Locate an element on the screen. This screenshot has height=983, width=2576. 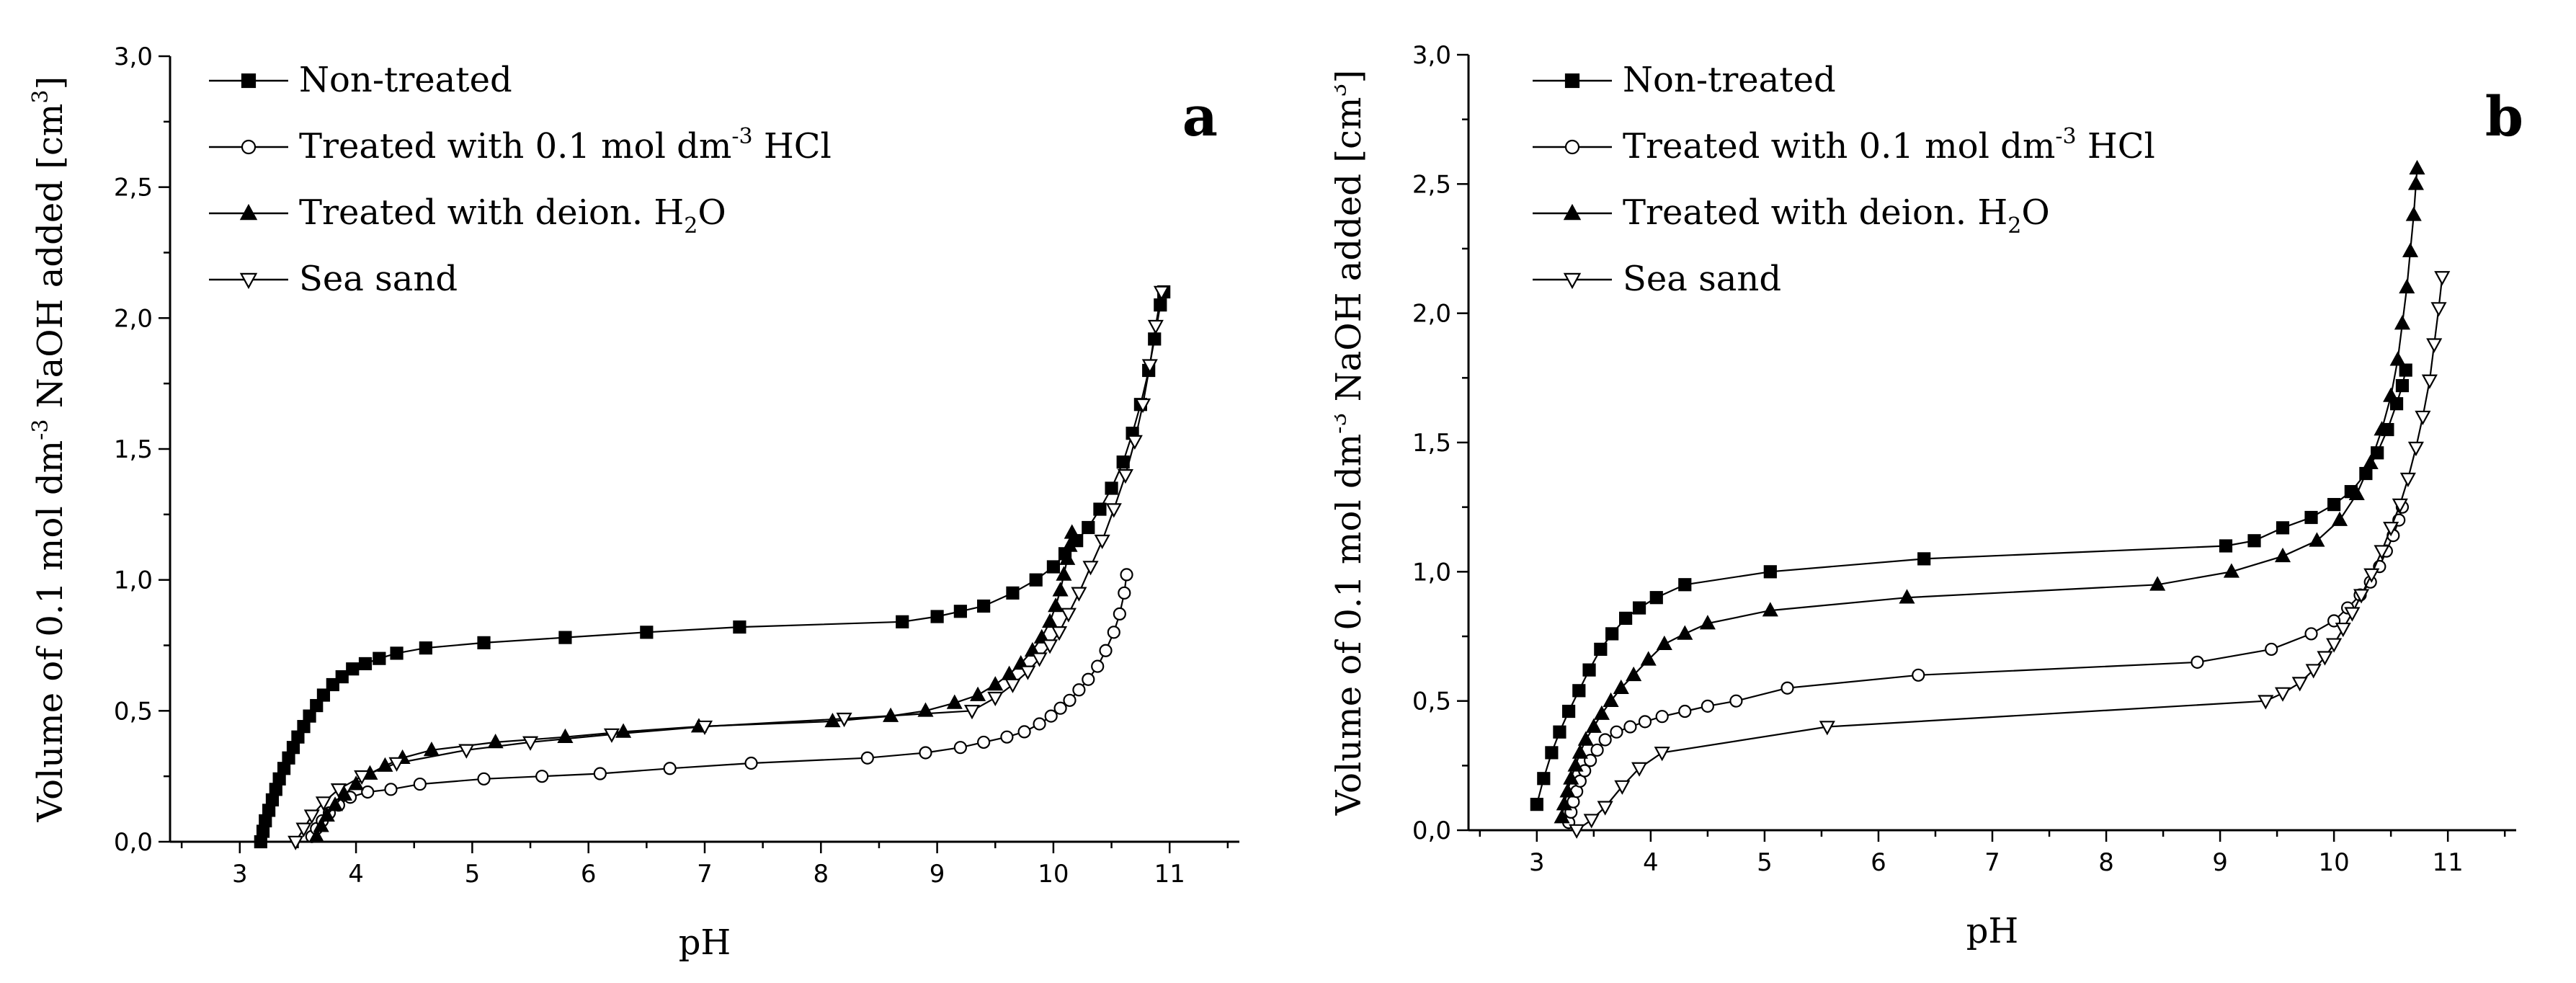
panel-label: b is located at coordinates (2504, 116).